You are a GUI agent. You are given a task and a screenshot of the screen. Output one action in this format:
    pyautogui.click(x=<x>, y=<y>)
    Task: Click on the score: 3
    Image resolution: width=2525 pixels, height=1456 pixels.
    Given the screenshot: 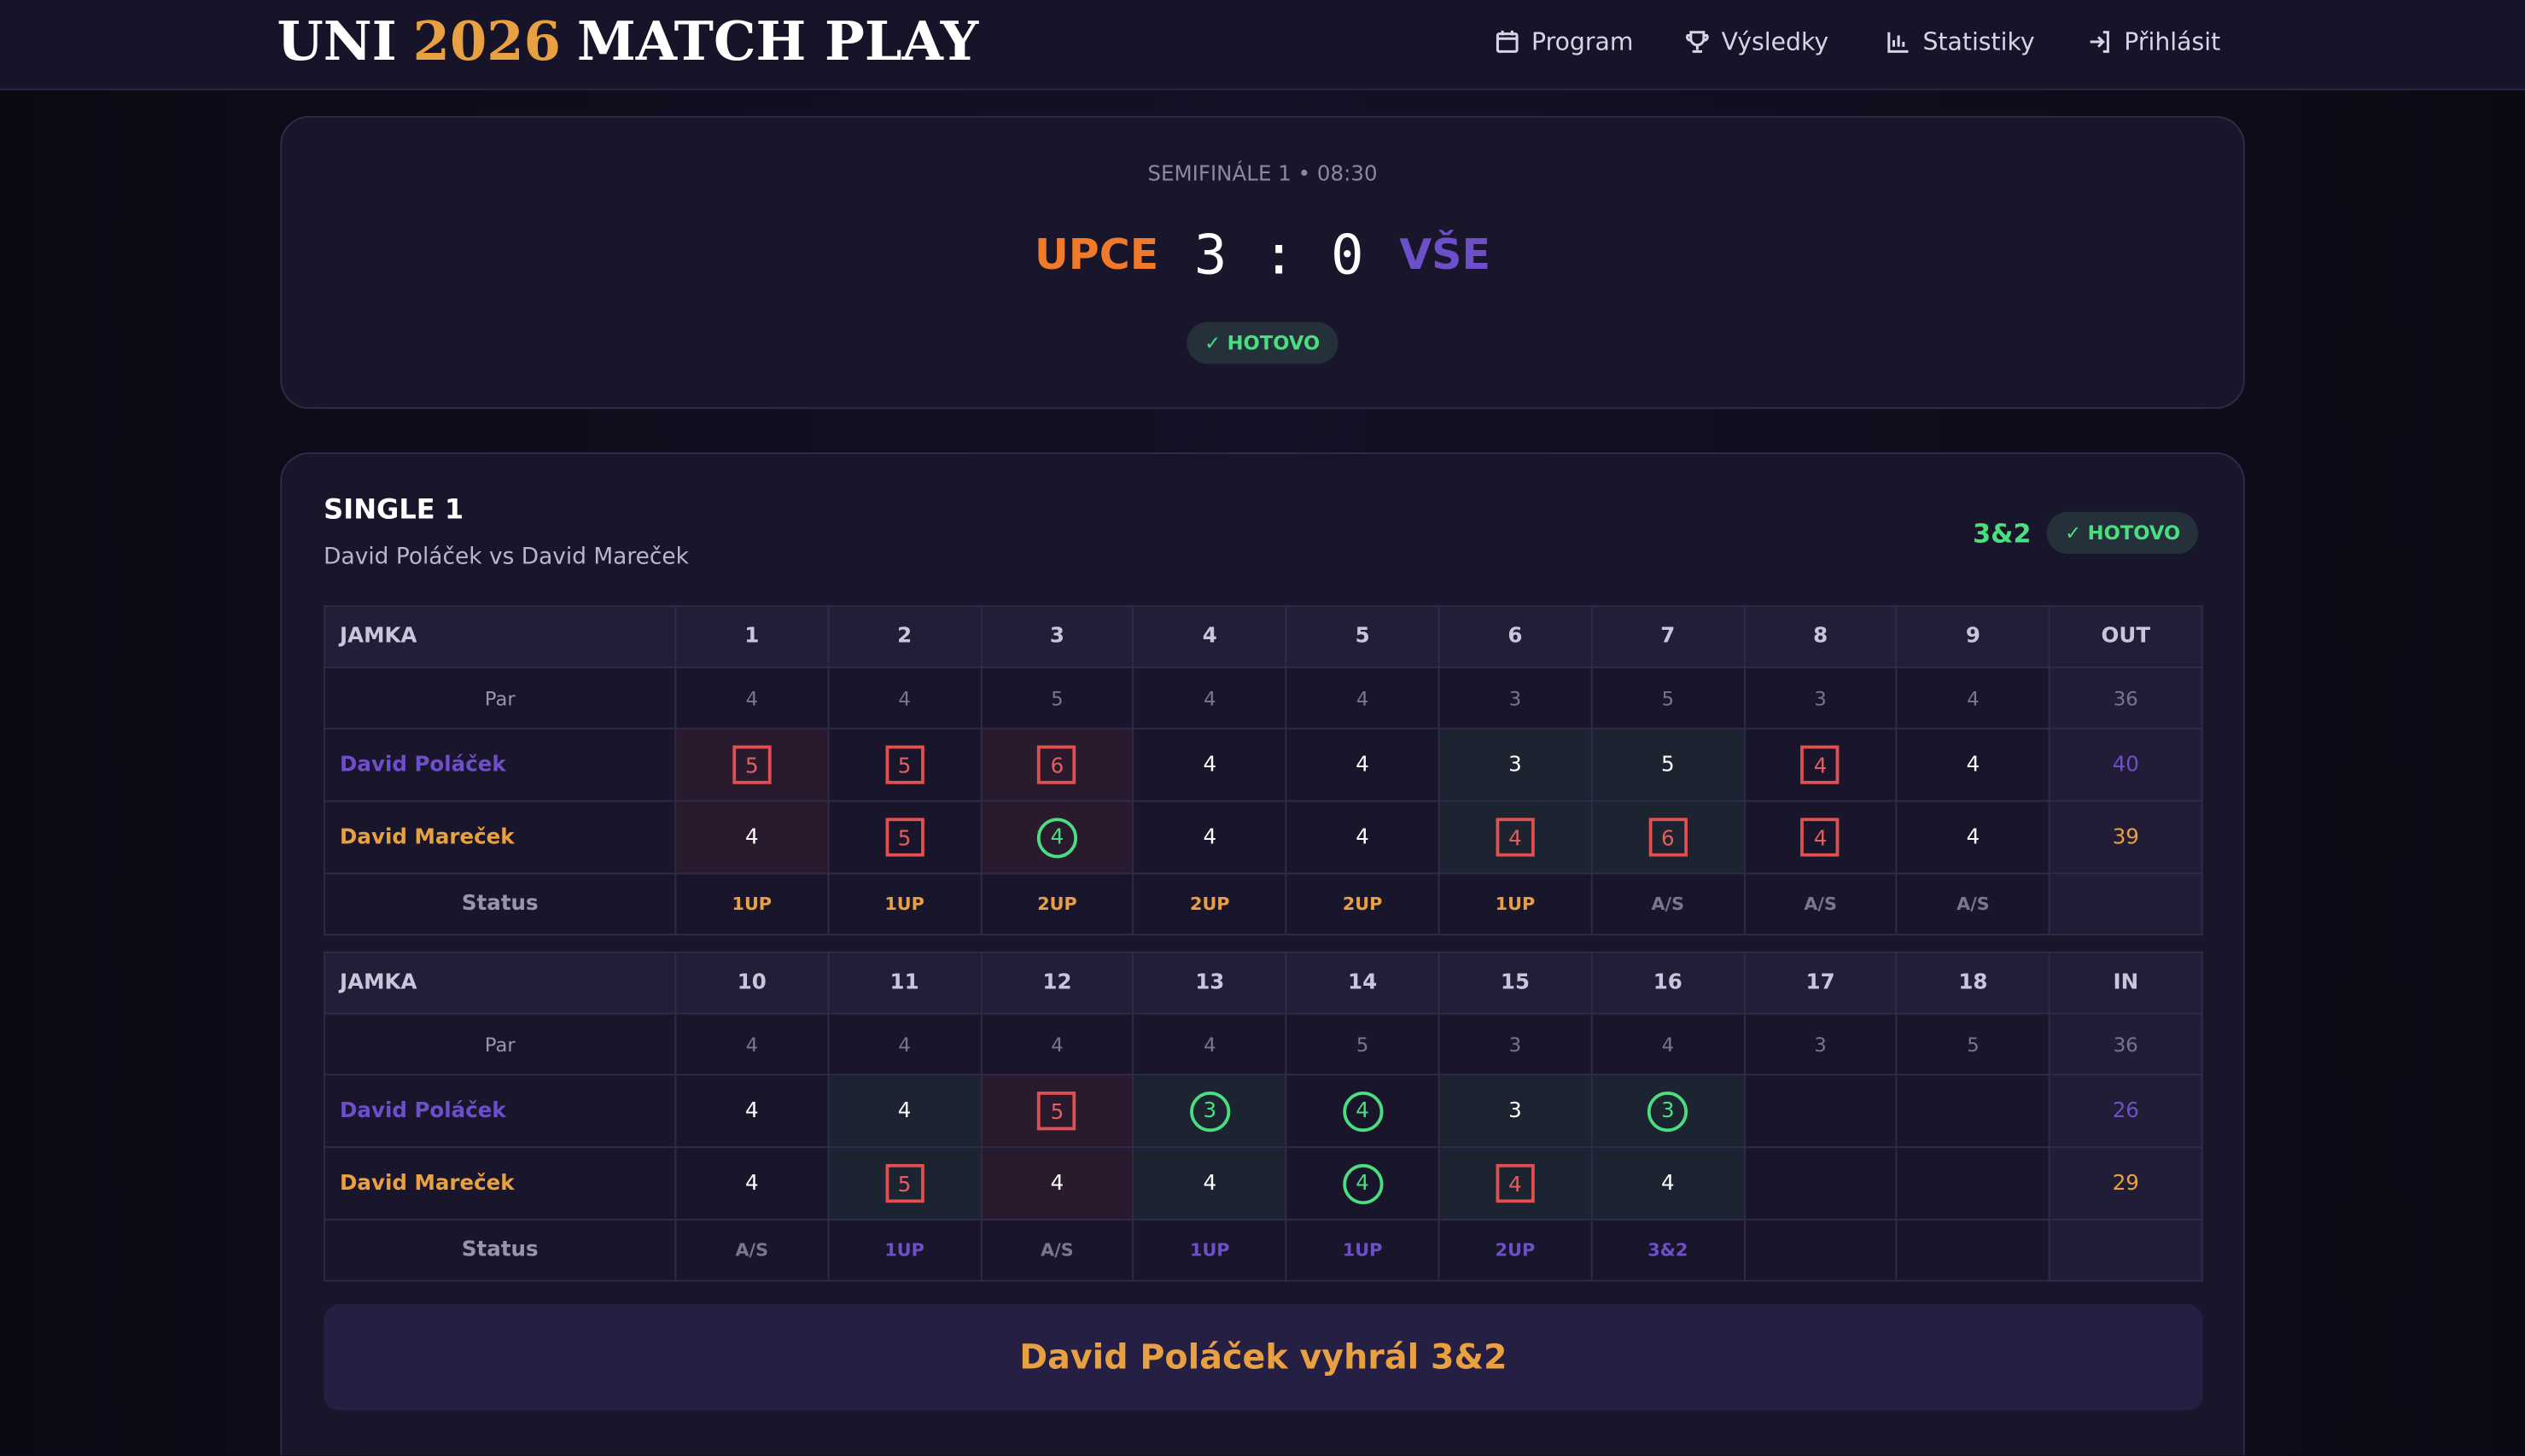 What is the action you would take?
    pyautogui.click(x=1515, y=765)
    